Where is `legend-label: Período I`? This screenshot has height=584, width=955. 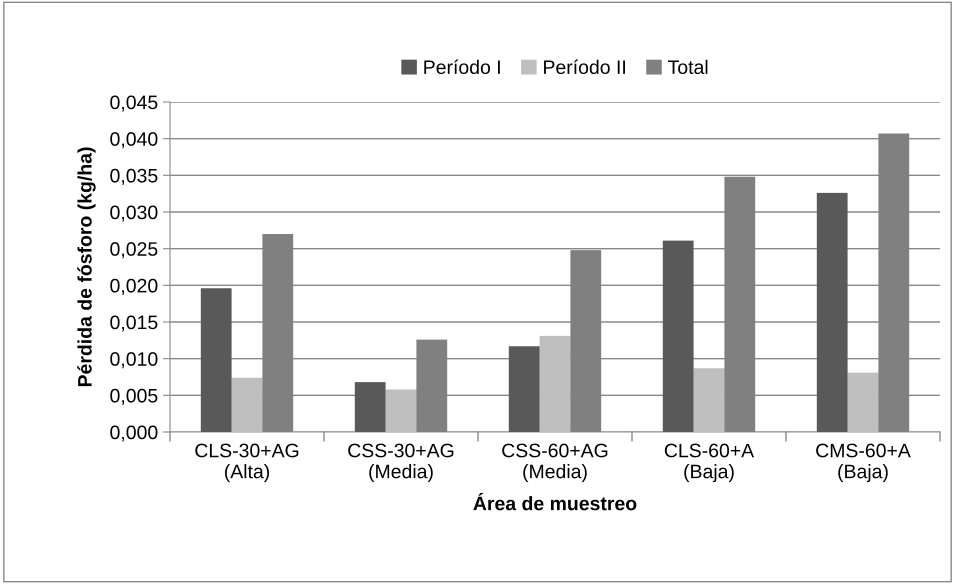
legend-label: Período I is located at coordinates (462, 67).